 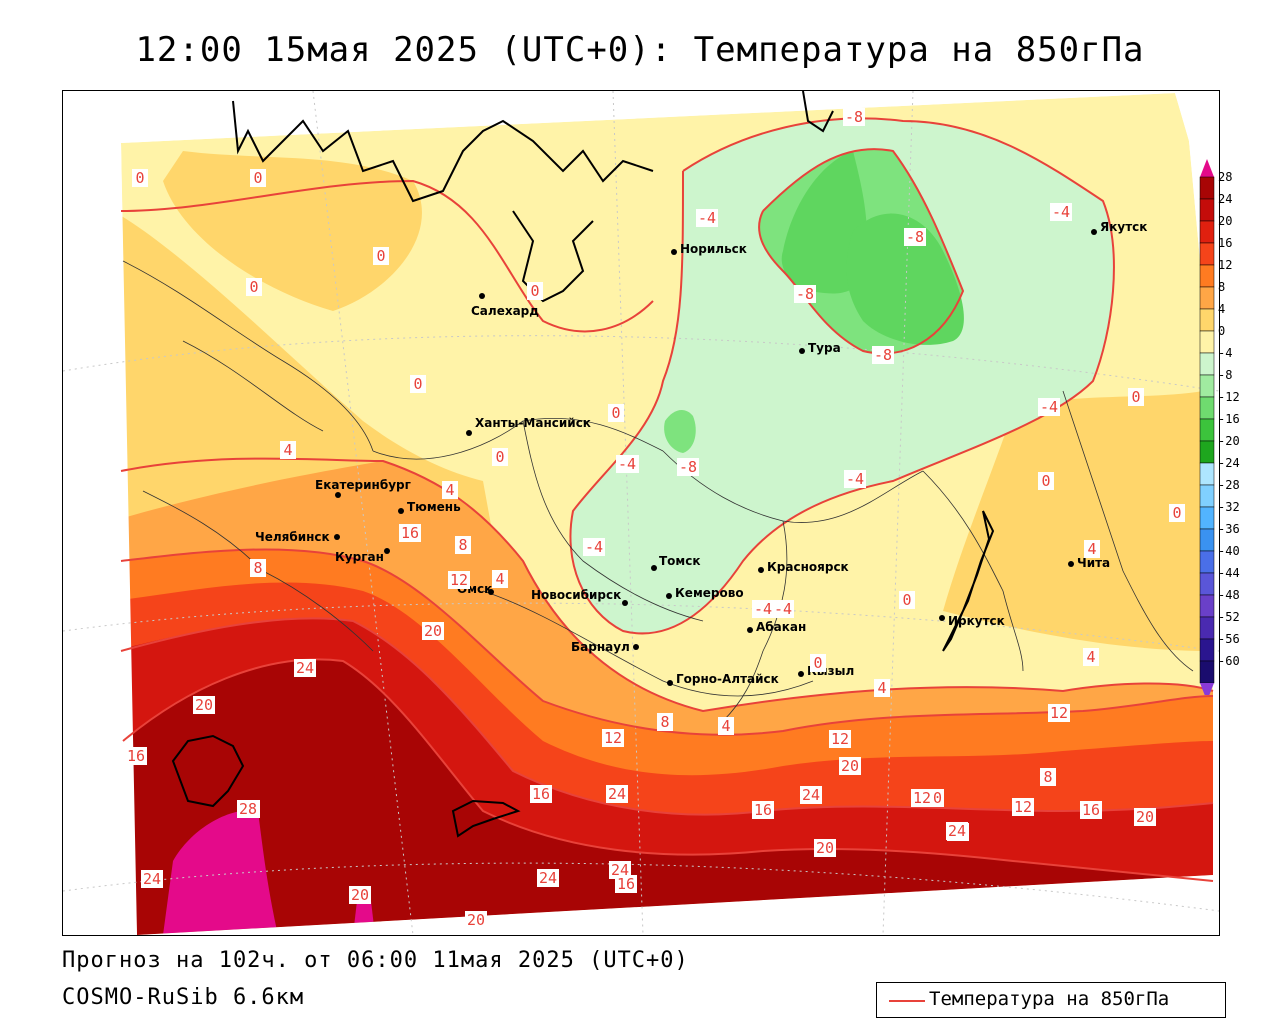 What do you see at coordinates (1078, 521) in the screenshot?
I see `fill-4-8-east` at bounding box center [1078, 521].